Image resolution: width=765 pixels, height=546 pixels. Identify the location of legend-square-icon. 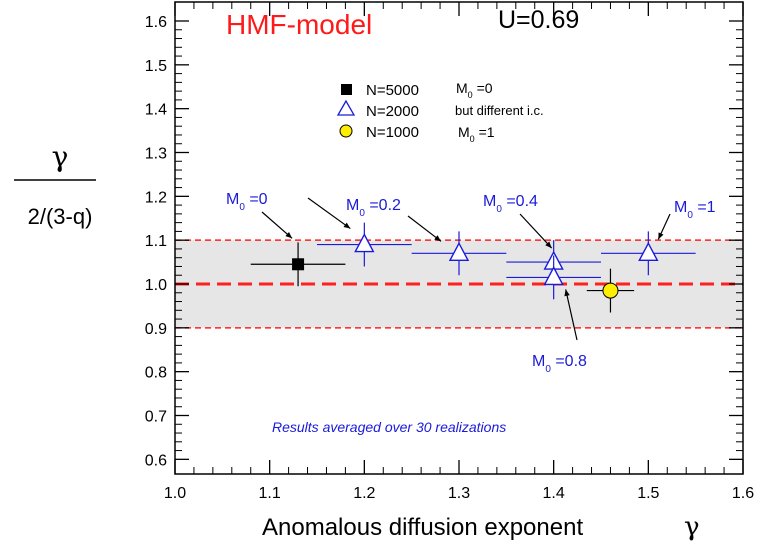
(346, 89).